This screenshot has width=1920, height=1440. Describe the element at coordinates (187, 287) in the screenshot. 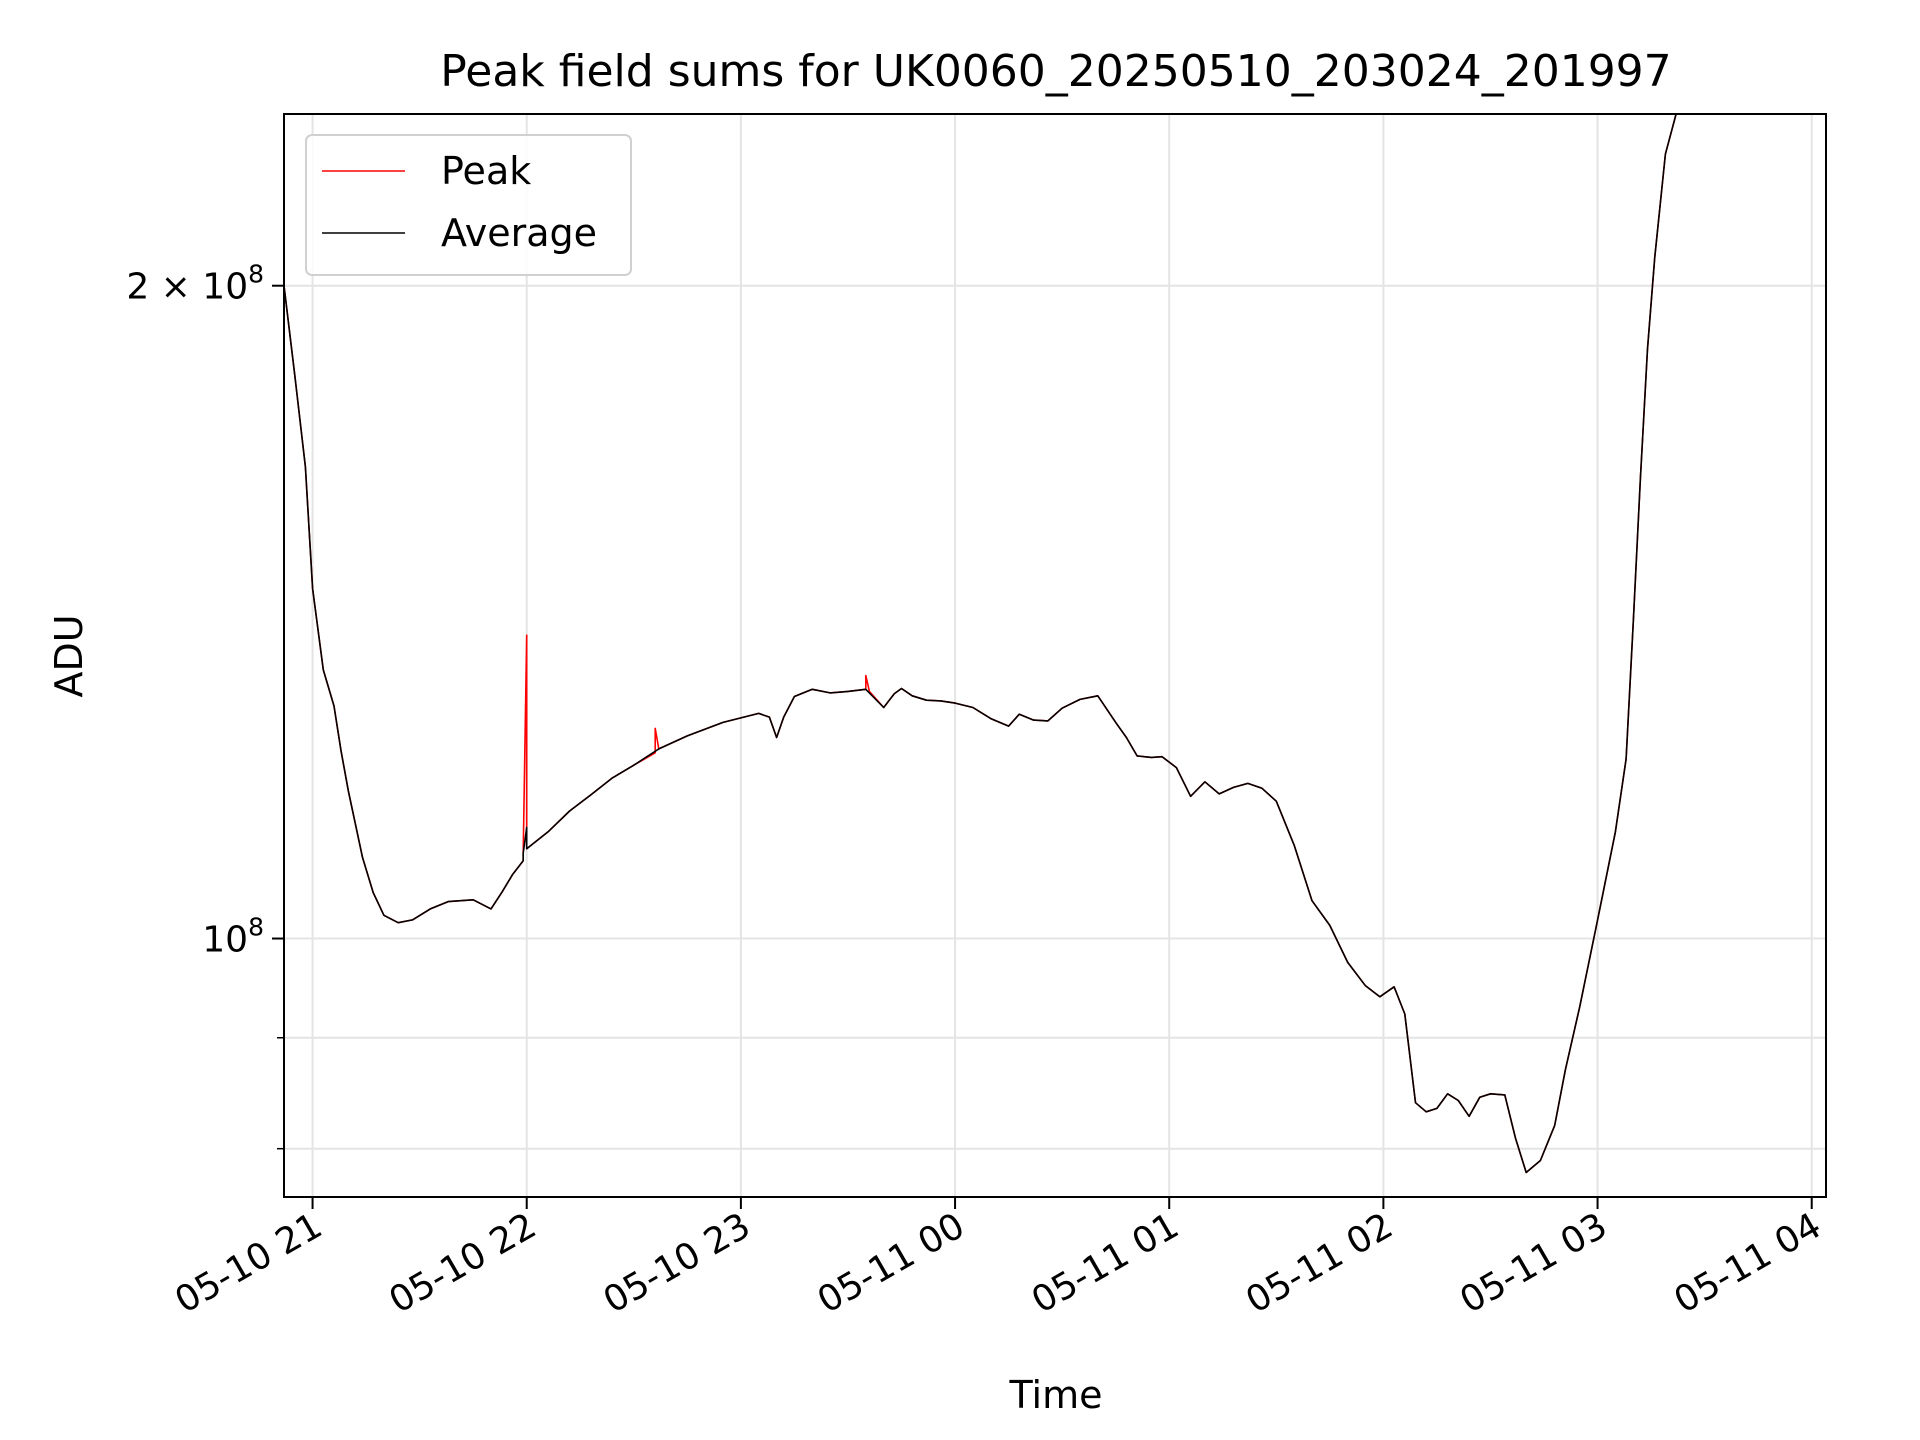

I see `y-tick-label-base: 2 × 10` at that location.